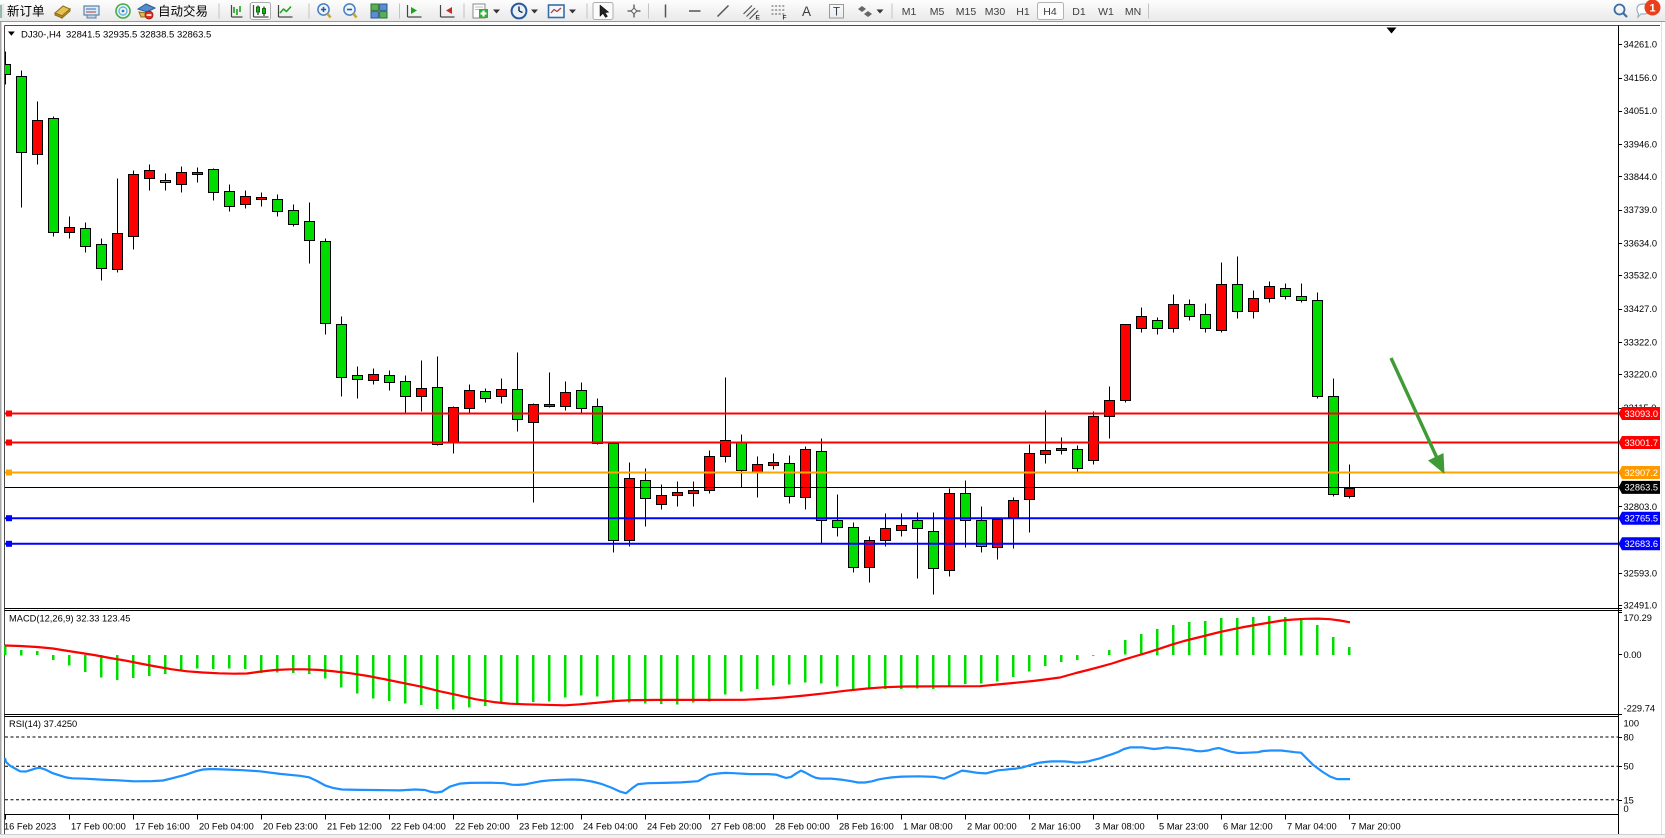 The height and width of the screenshot is (838, 1665). Describe the element at coordinates (1120, 826) in the screenshot. I see `svg-text: 3 Mar 08:00` at that location.